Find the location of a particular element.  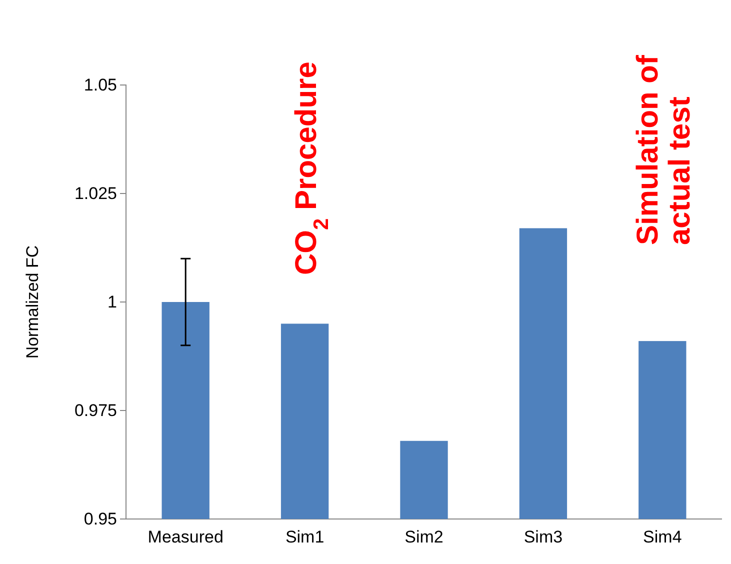

y-tick-label: 0.95 is located at coordinates (100, 518).